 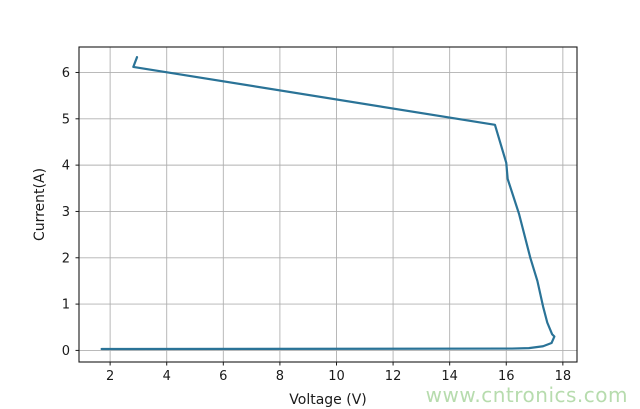 What do you see at coordinates (506, 376) in the screenshot?
I see `x-tick-label: 16` at bounding box center [506, 376].